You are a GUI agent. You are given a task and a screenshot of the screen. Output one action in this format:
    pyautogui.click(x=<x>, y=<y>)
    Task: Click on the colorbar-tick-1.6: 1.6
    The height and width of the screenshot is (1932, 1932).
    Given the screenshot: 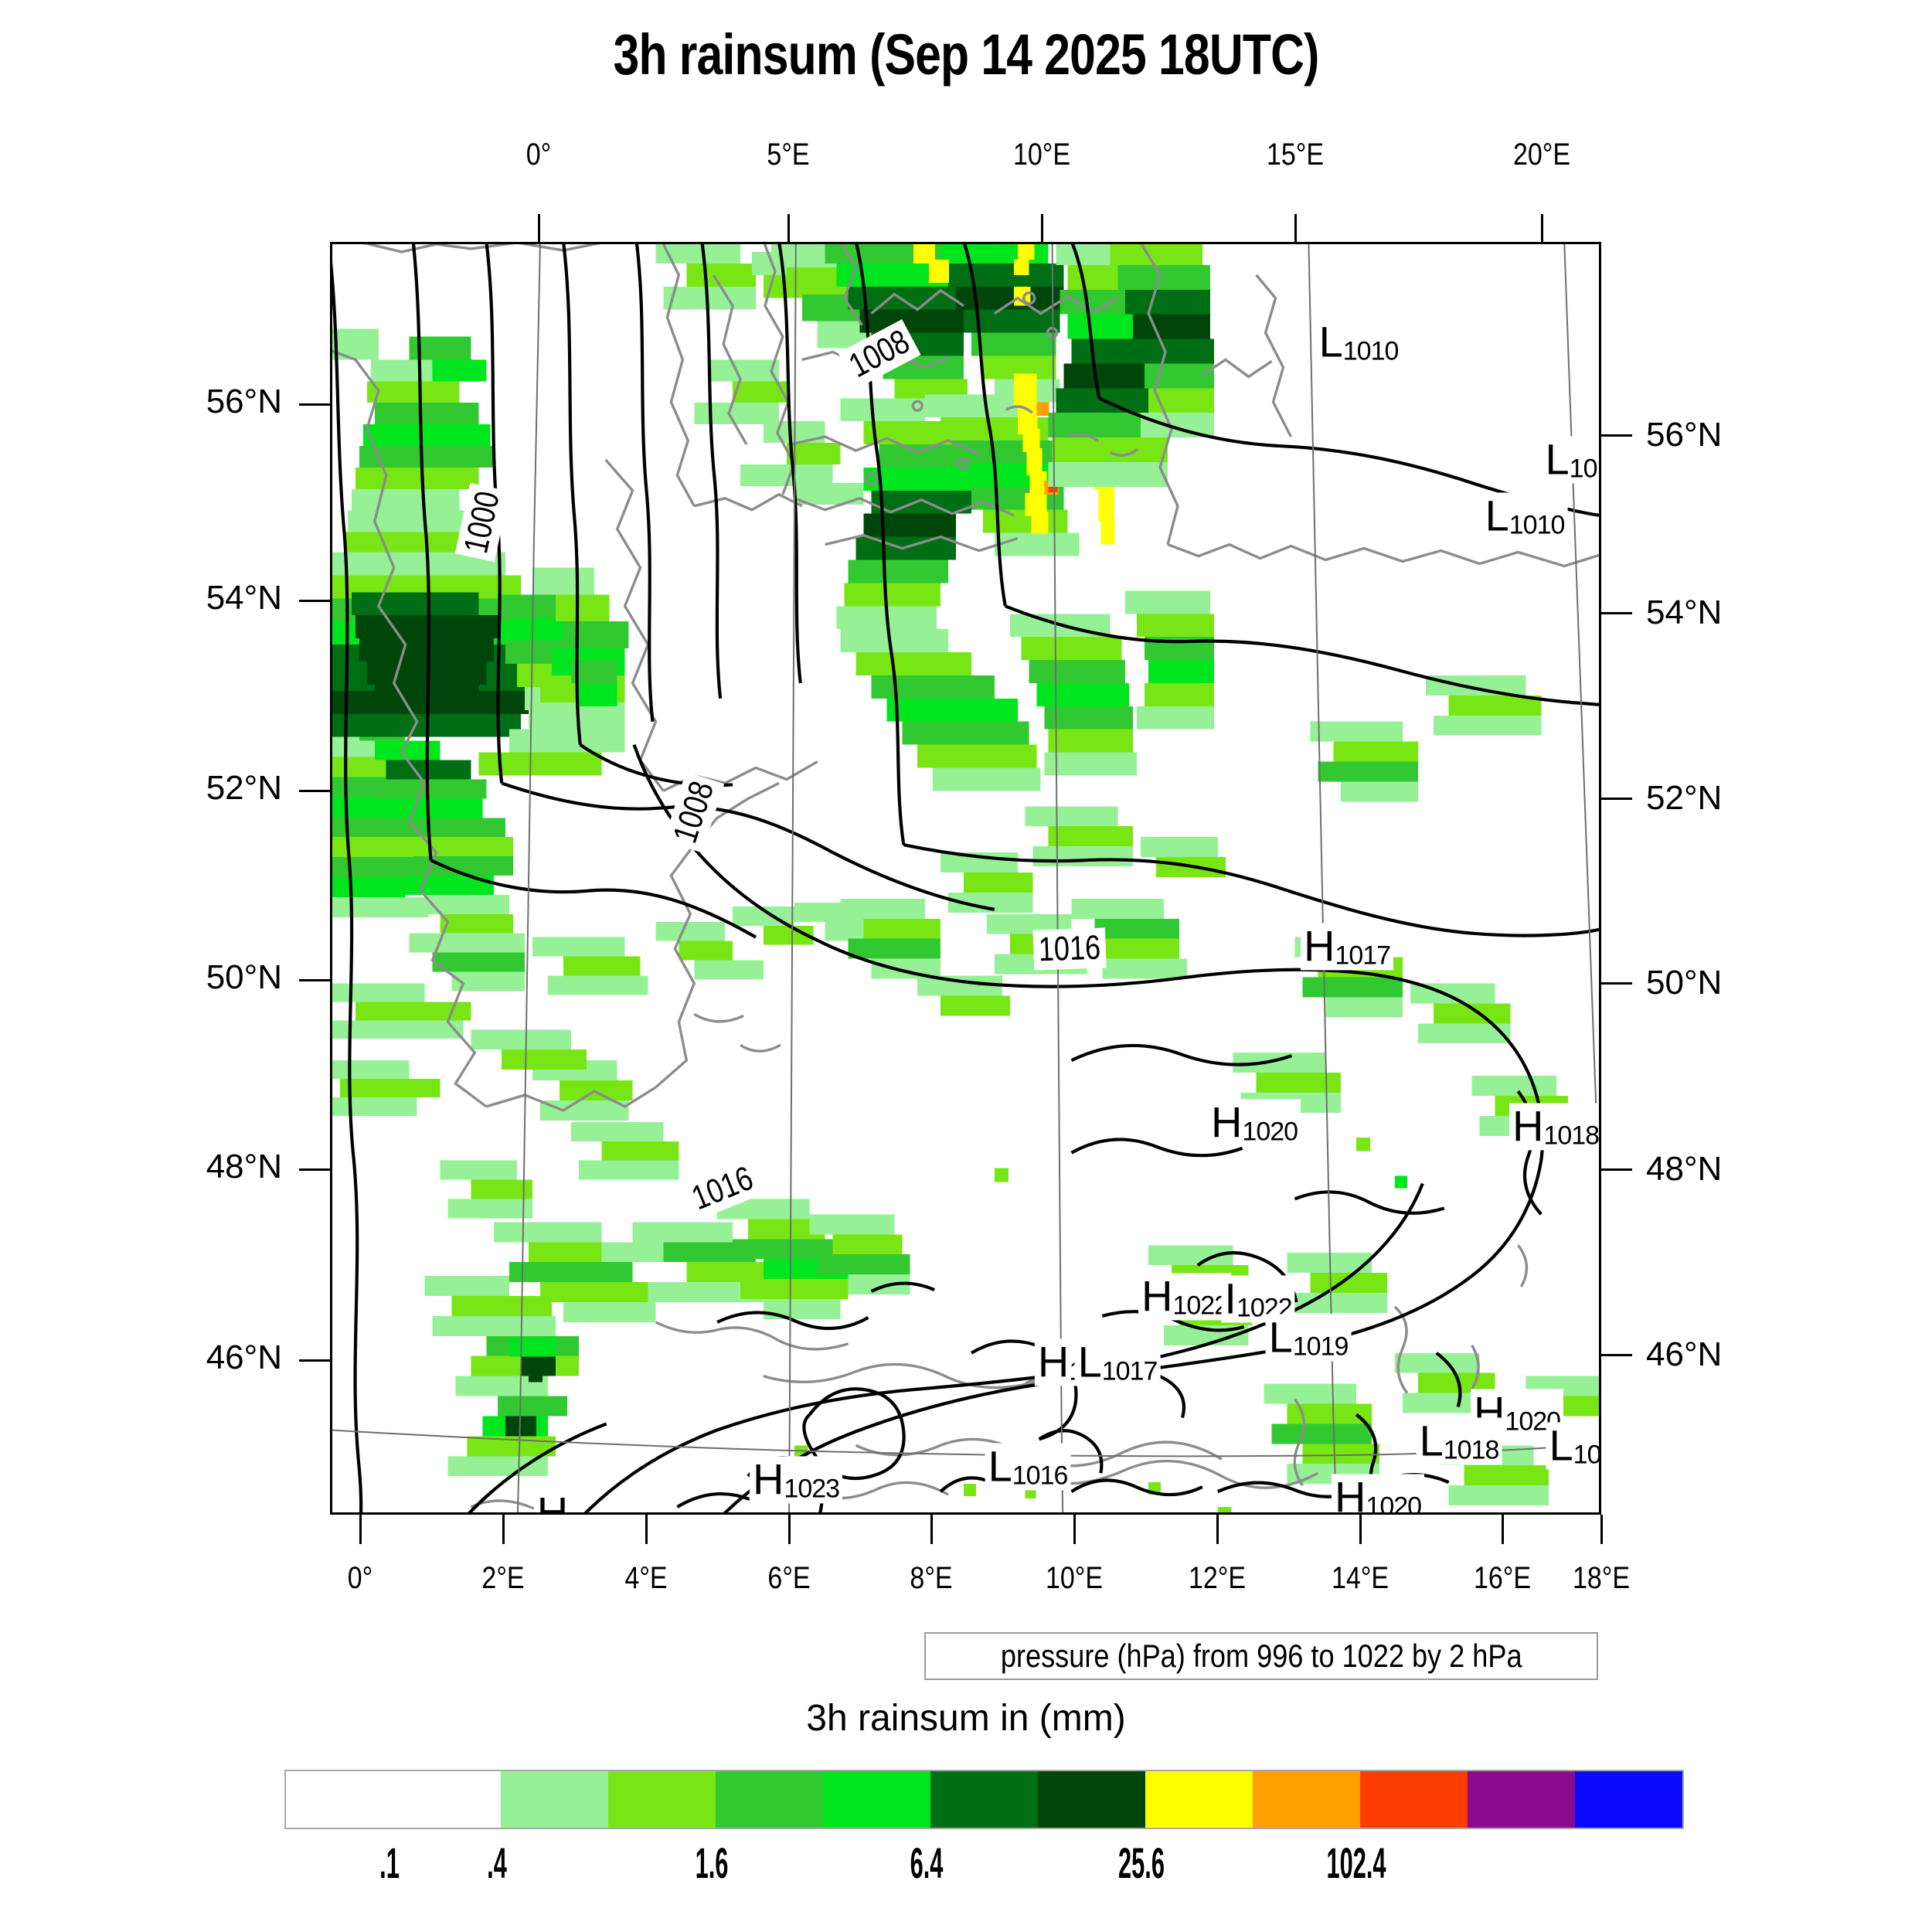 What is the action you would take?
    pyautogui.click(x=712, y=1863)
    